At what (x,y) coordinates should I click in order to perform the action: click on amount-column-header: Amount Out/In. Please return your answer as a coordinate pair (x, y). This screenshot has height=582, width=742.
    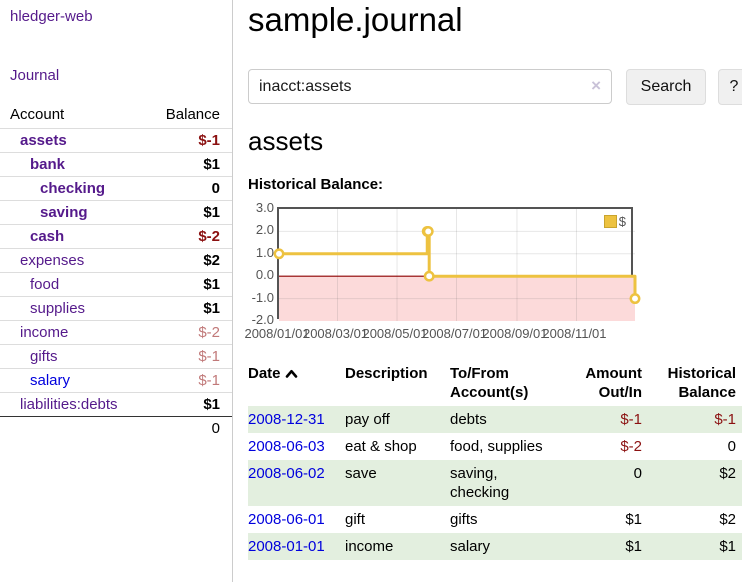
    Looking at the image, I should click on (613, 383).